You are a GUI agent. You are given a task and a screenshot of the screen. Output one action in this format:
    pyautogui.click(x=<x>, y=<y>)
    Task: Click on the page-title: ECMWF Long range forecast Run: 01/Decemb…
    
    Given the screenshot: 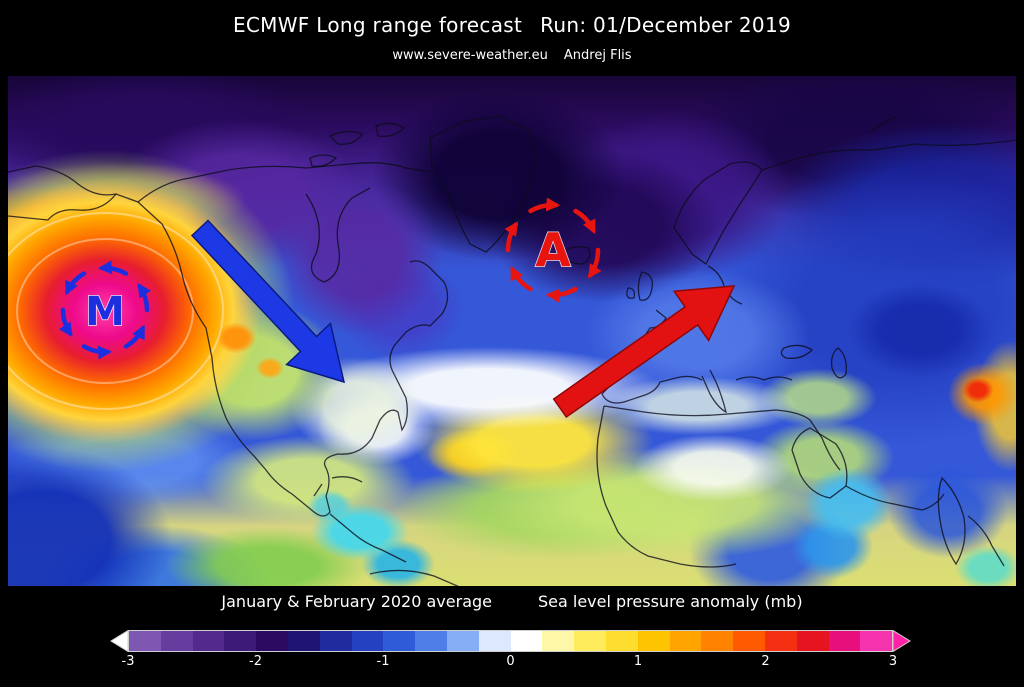 What is the action you would take?
    pyautogui.click(x=512, y=25)
    